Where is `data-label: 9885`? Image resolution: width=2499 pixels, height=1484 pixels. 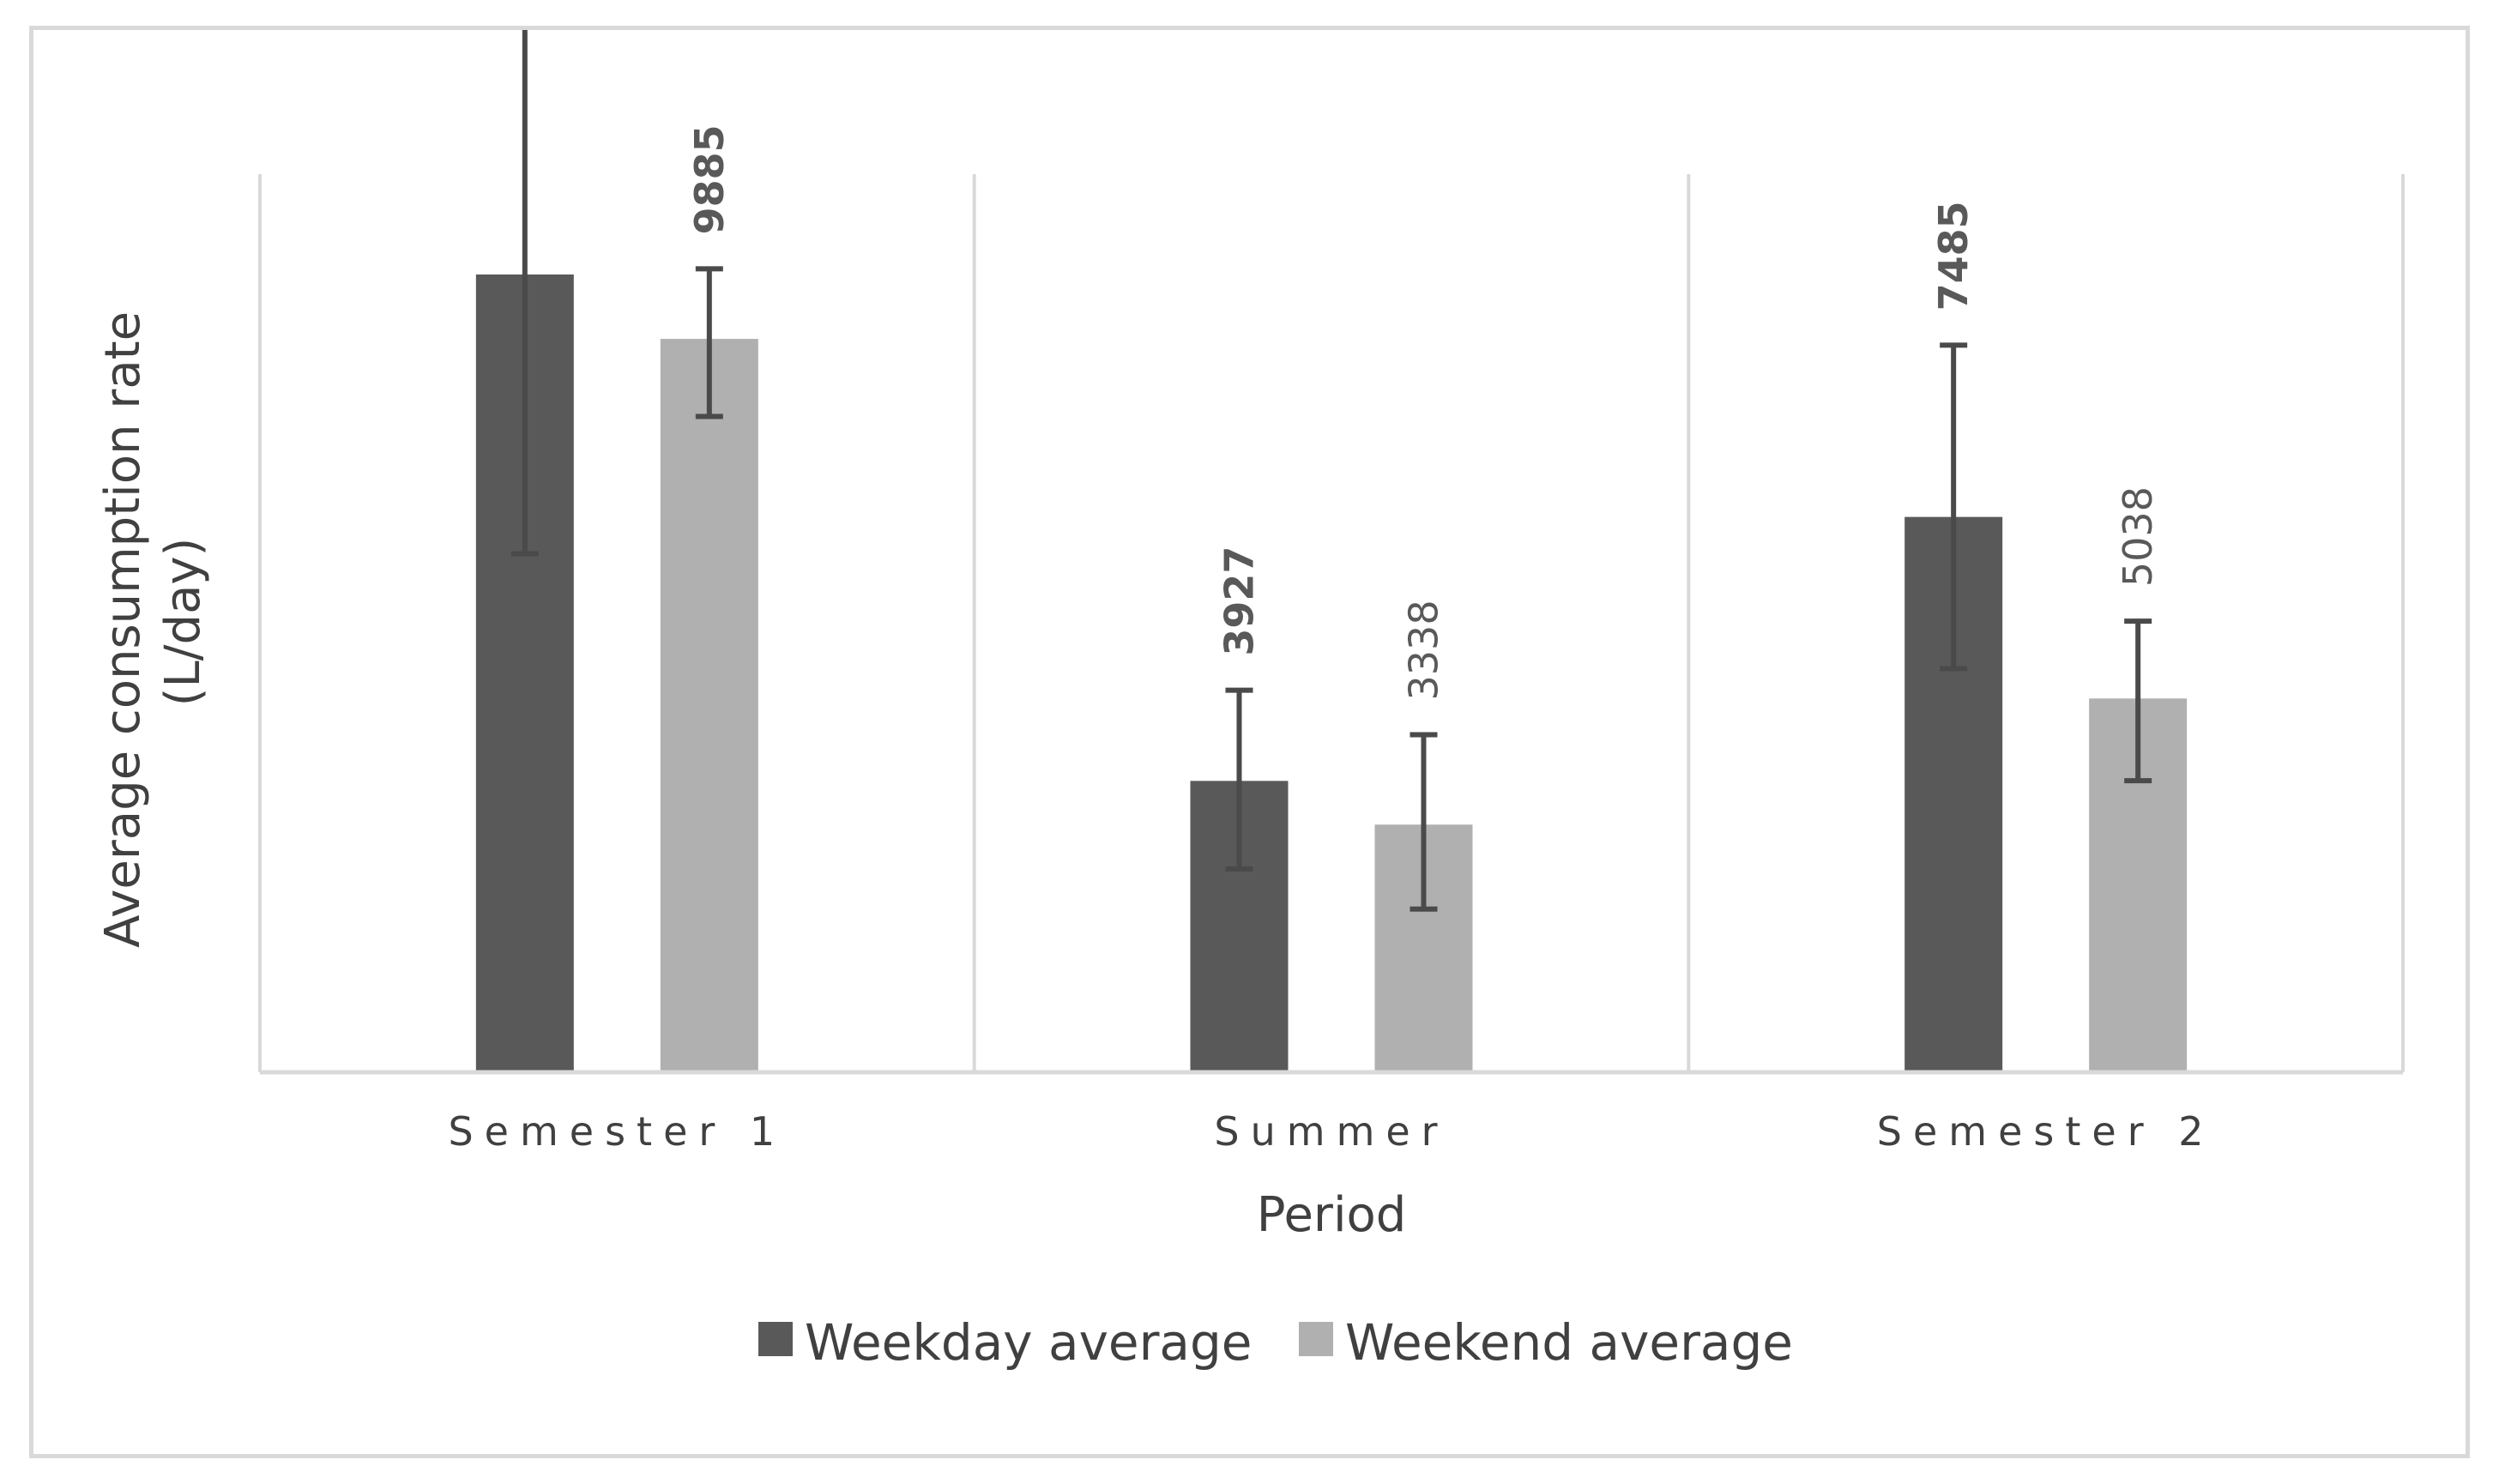 data-label: 9885 is located at coordinates (709, 179).